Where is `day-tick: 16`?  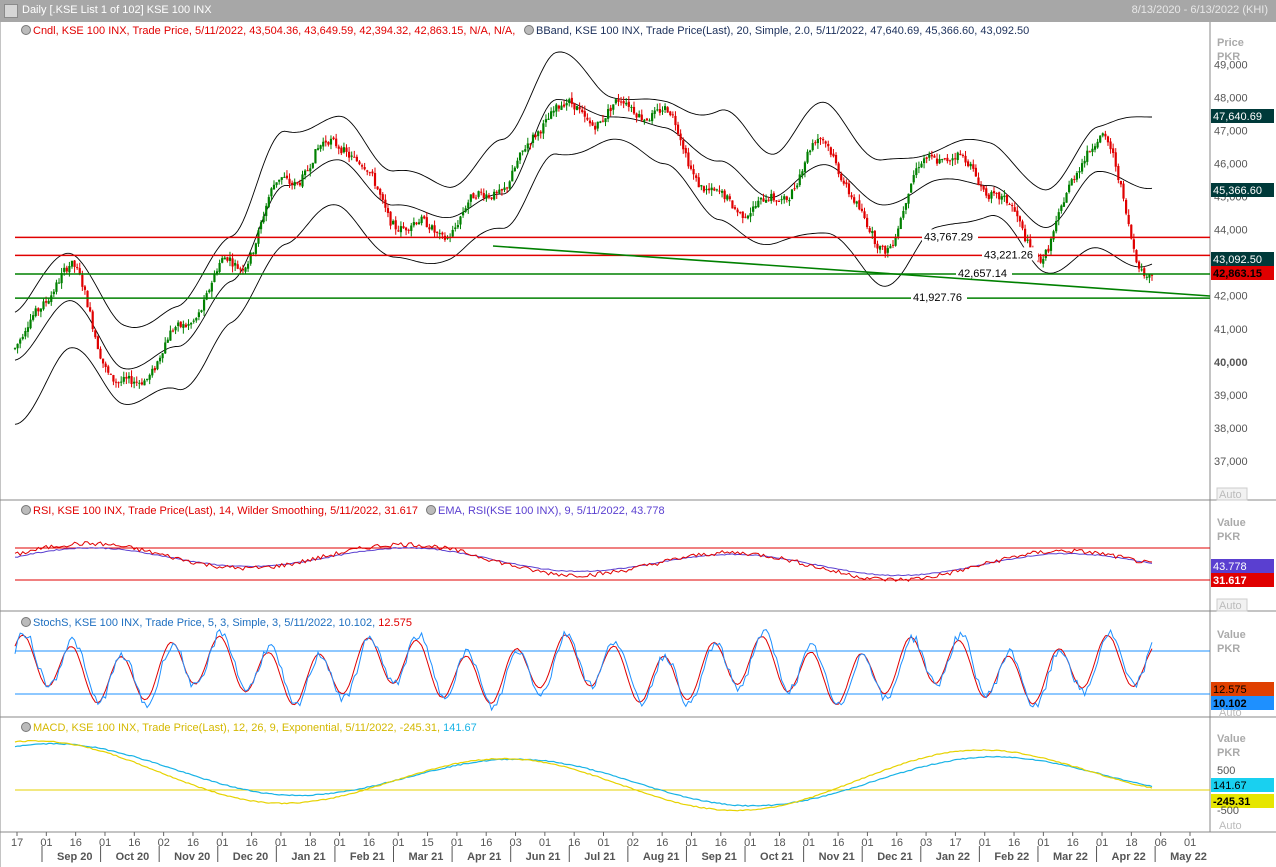
day-tick: 16 is located at coordinates (721, 843).